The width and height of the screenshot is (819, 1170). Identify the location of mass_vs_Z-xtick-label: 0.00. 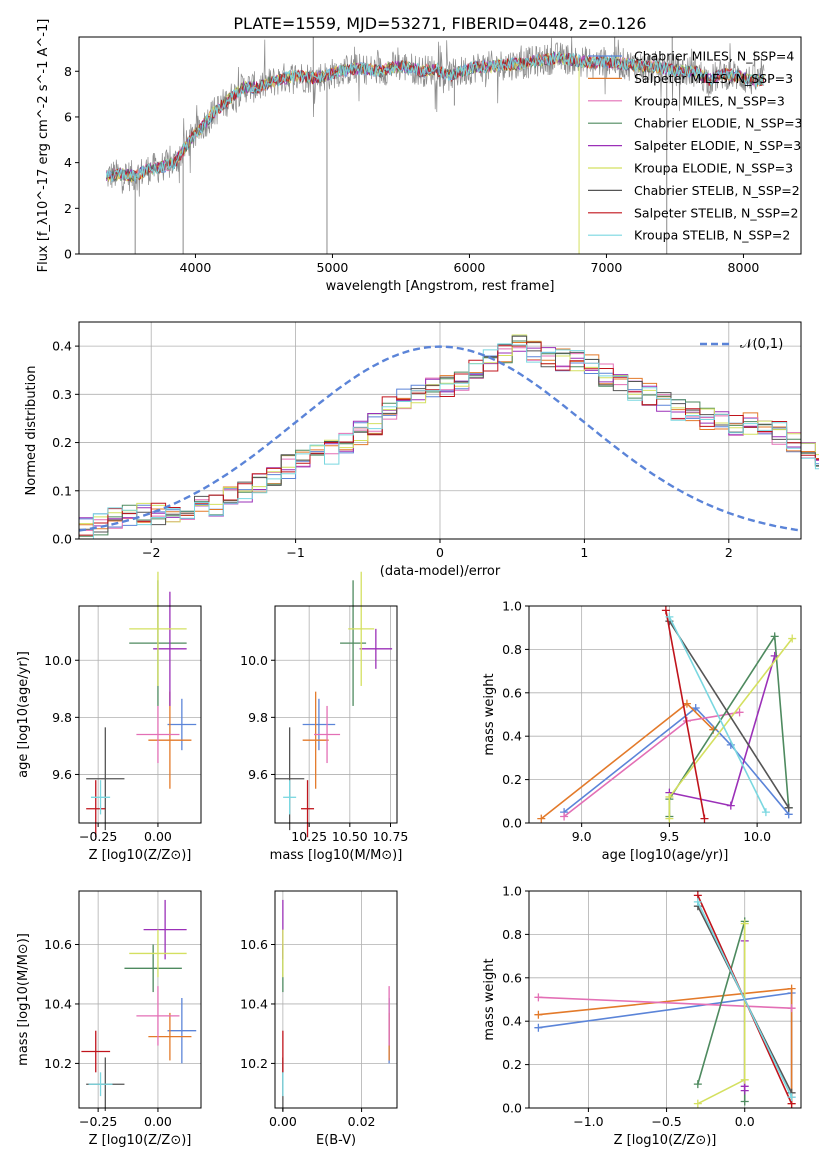
(158, 1121).